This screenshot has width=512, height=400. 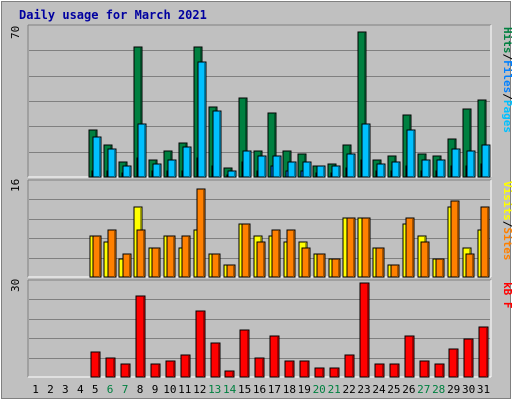 I want to click on x-tick-label-2: 2, so click(x=50, y=389).